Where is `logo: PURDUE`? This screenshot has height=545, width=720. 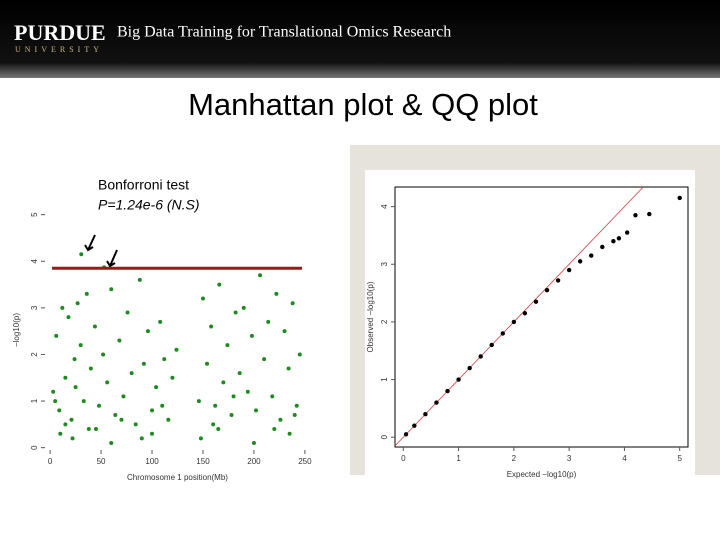
logo: PURDUE is located at coordinates (60, 32).